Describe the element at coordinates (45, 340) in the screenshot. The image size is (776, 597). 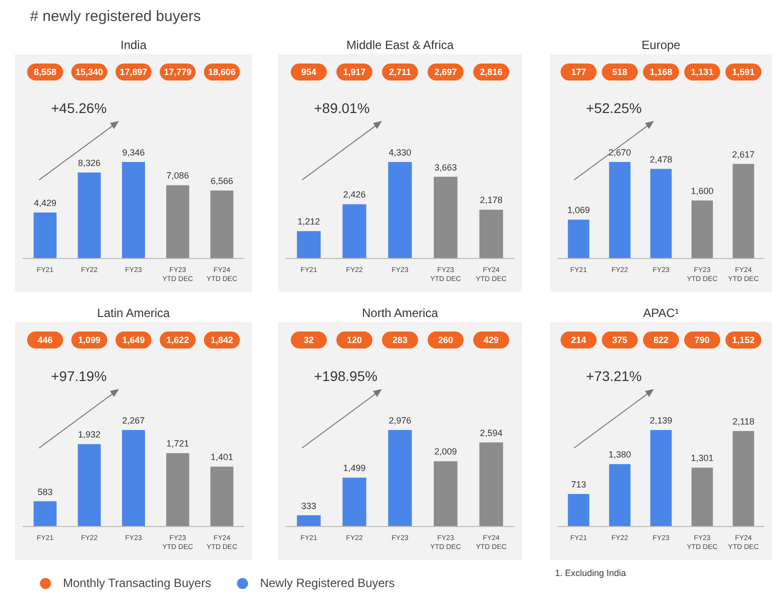
I see `data-label: 446` at that location.